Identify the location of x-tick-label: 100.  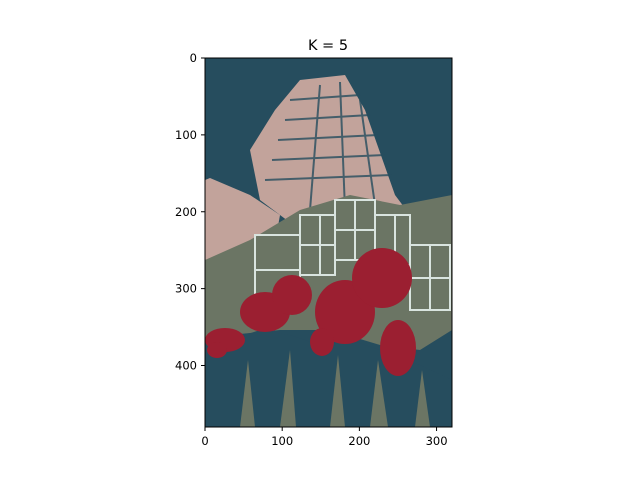
(282, 441).